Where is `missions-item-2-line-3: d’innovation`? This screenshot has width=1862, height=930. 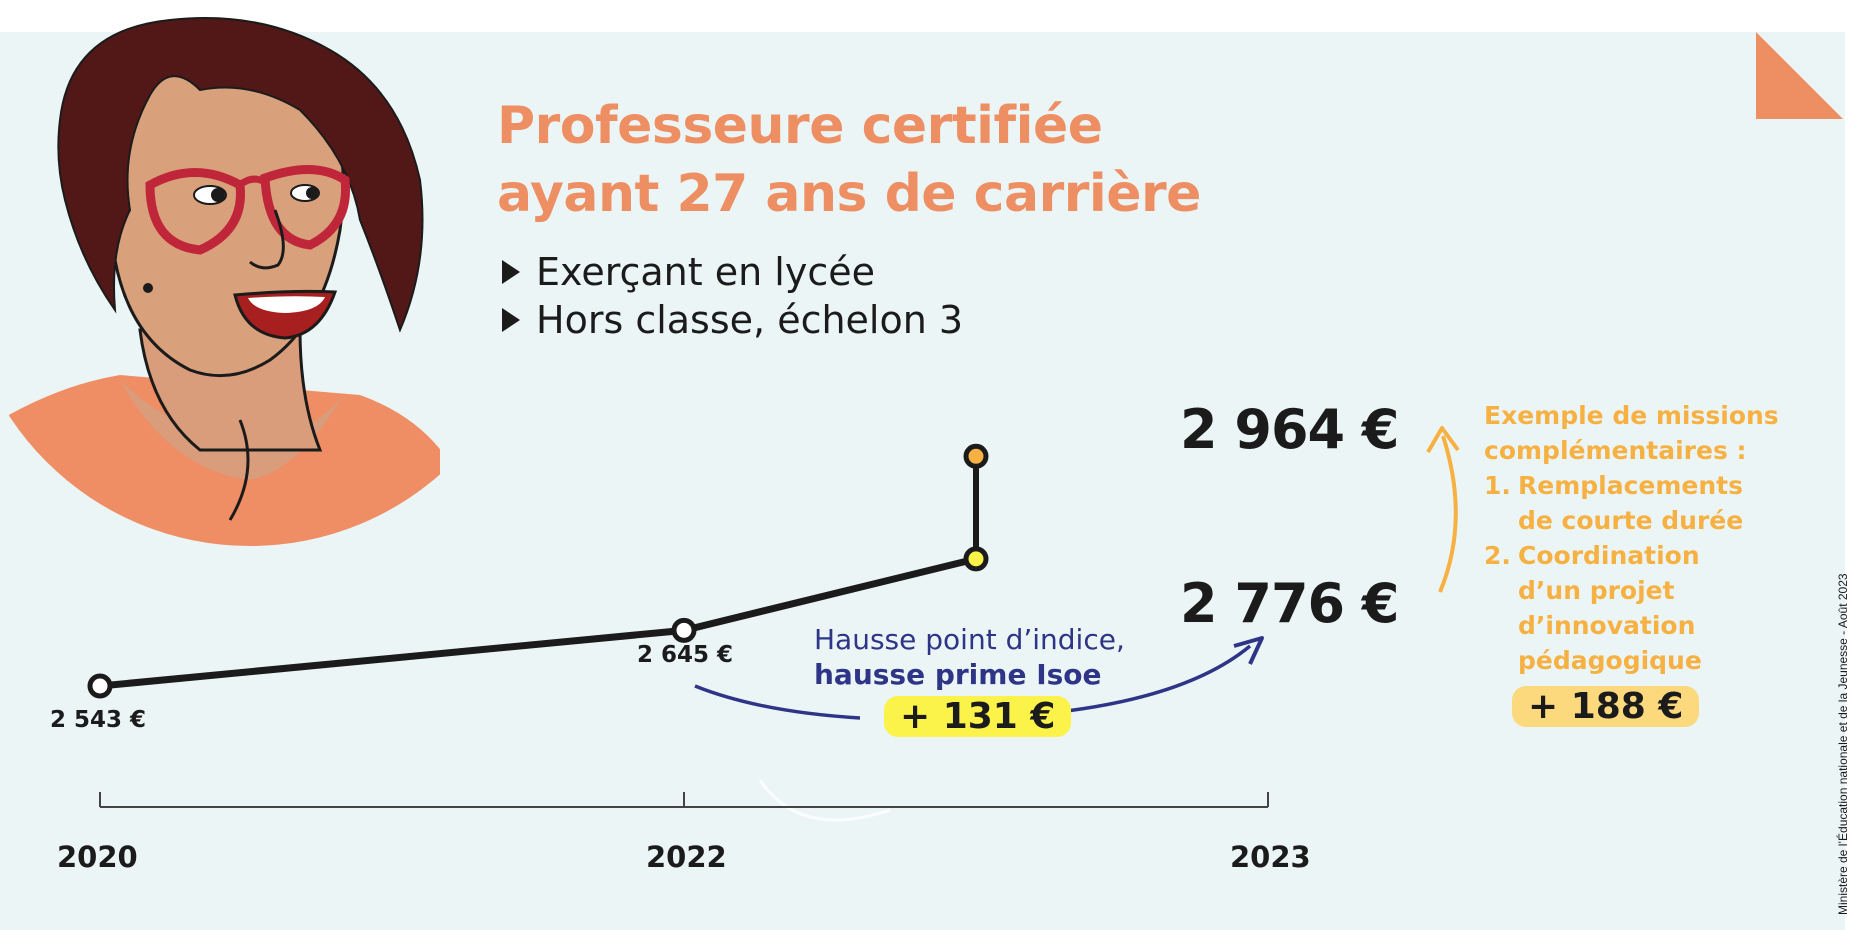
missions-item-2-line-3: d’innovation is located at coordinates (1607, 625).